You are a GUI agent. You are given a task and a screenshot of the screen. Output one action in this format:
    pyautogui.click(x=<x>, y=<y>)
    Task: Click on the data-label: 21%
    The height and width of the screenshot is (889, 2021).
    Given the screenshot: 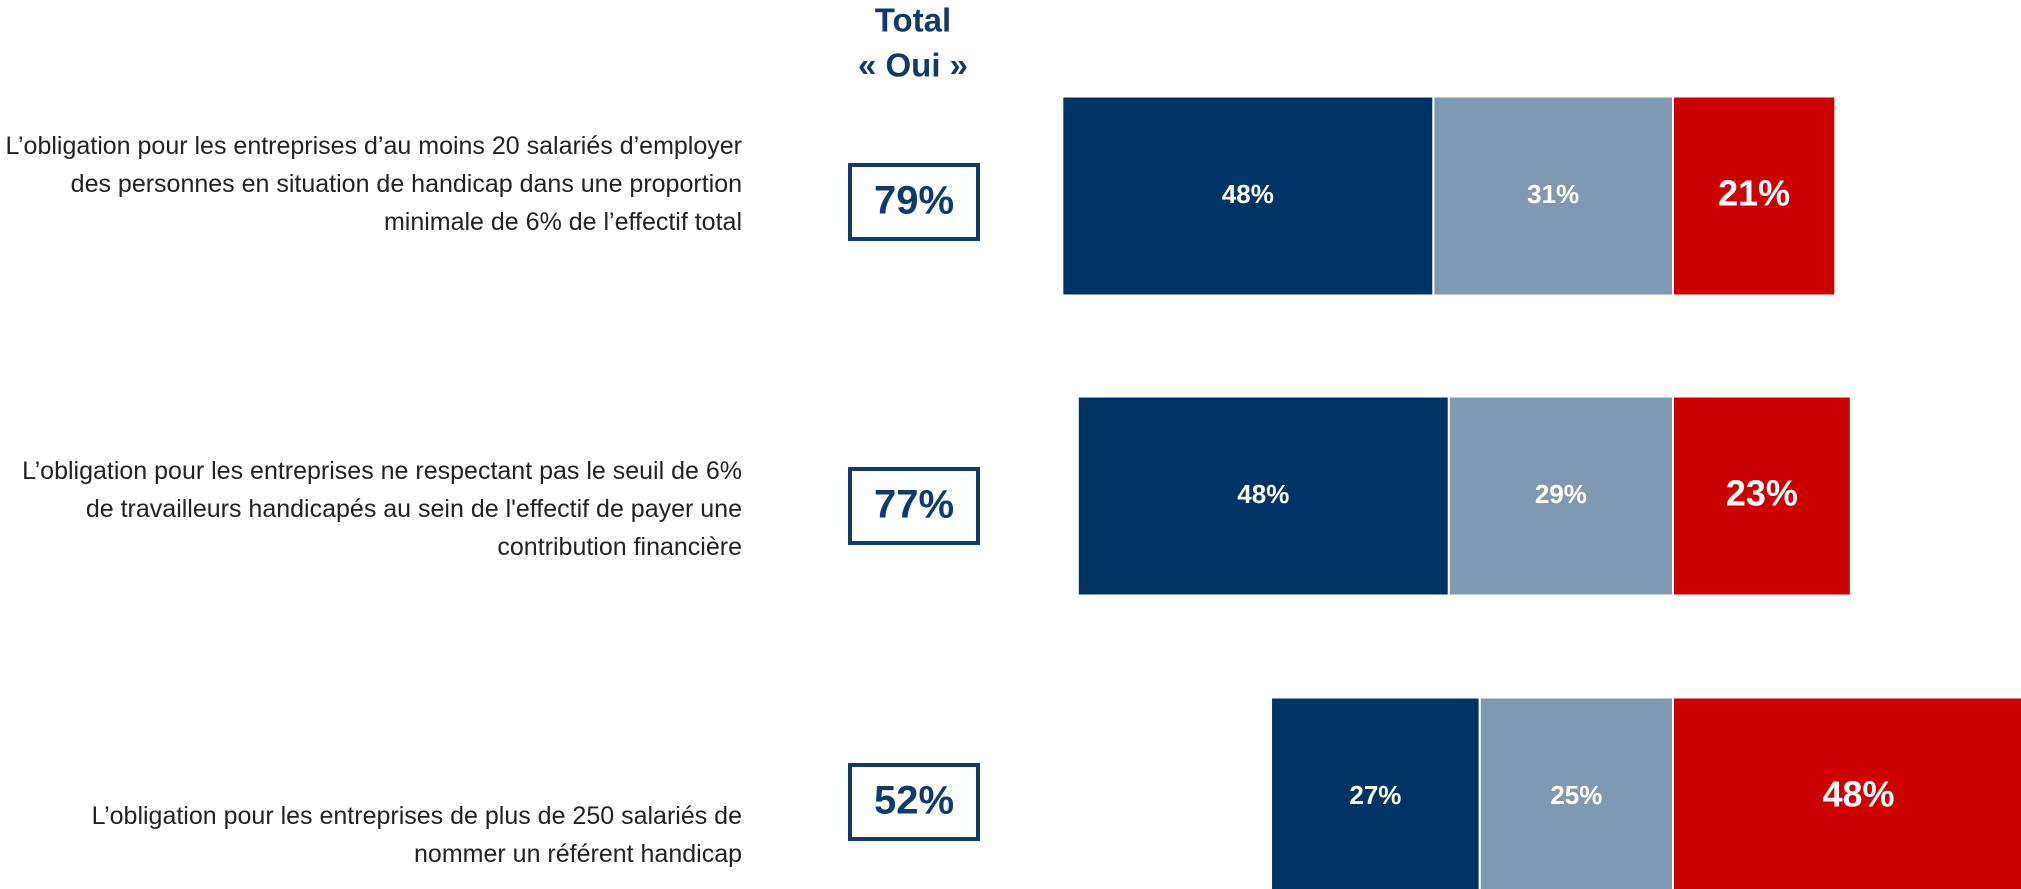 What is the action you would take?
    pyautogui.click(x=1754, y=193)
    